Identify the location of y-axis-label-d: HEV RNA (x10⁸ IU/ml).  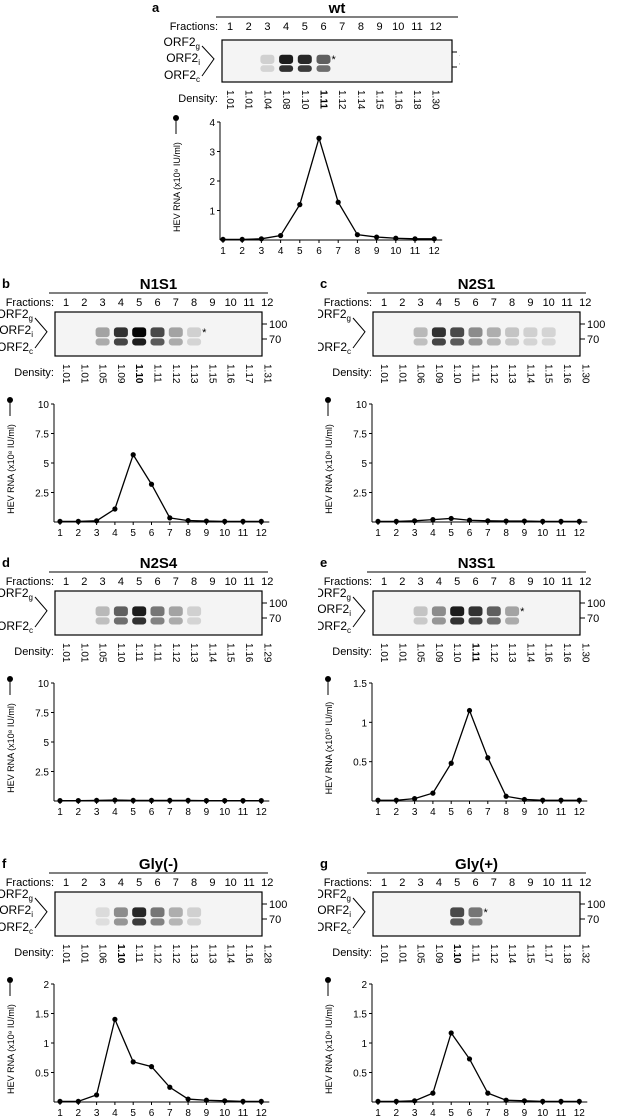
(11, 748).